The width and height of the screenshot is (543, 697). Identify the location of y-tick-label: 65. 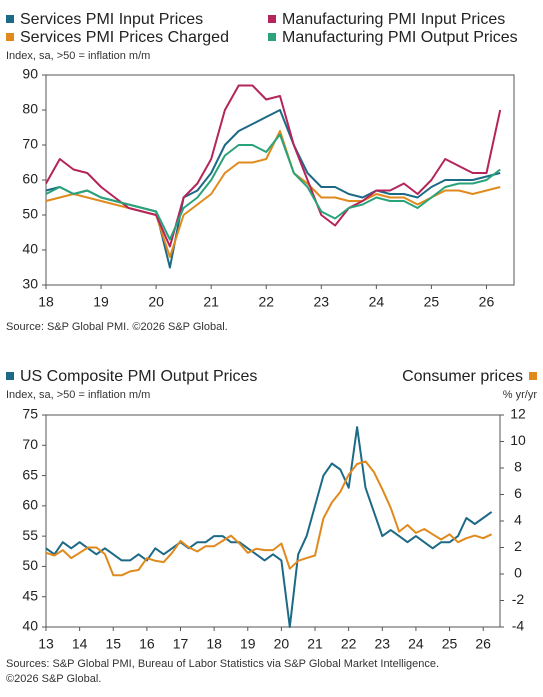
(30, 474).